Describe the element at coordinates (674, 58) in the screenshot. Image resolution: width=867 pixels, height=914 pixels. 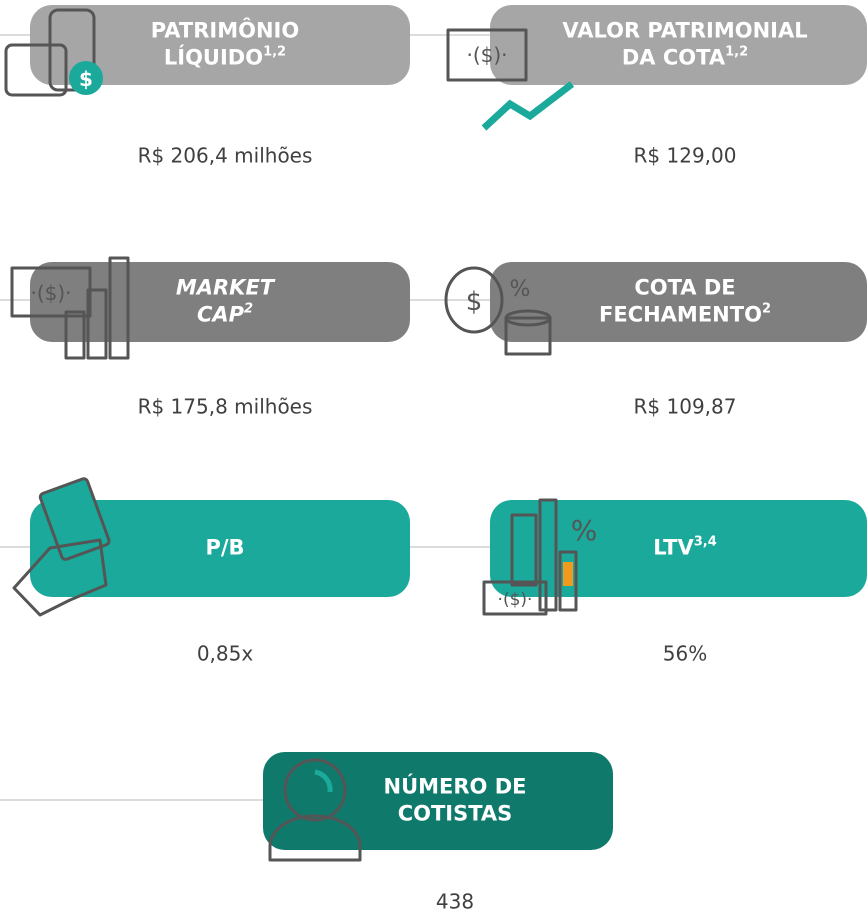
I see `title-line: DA COTA` at that location.